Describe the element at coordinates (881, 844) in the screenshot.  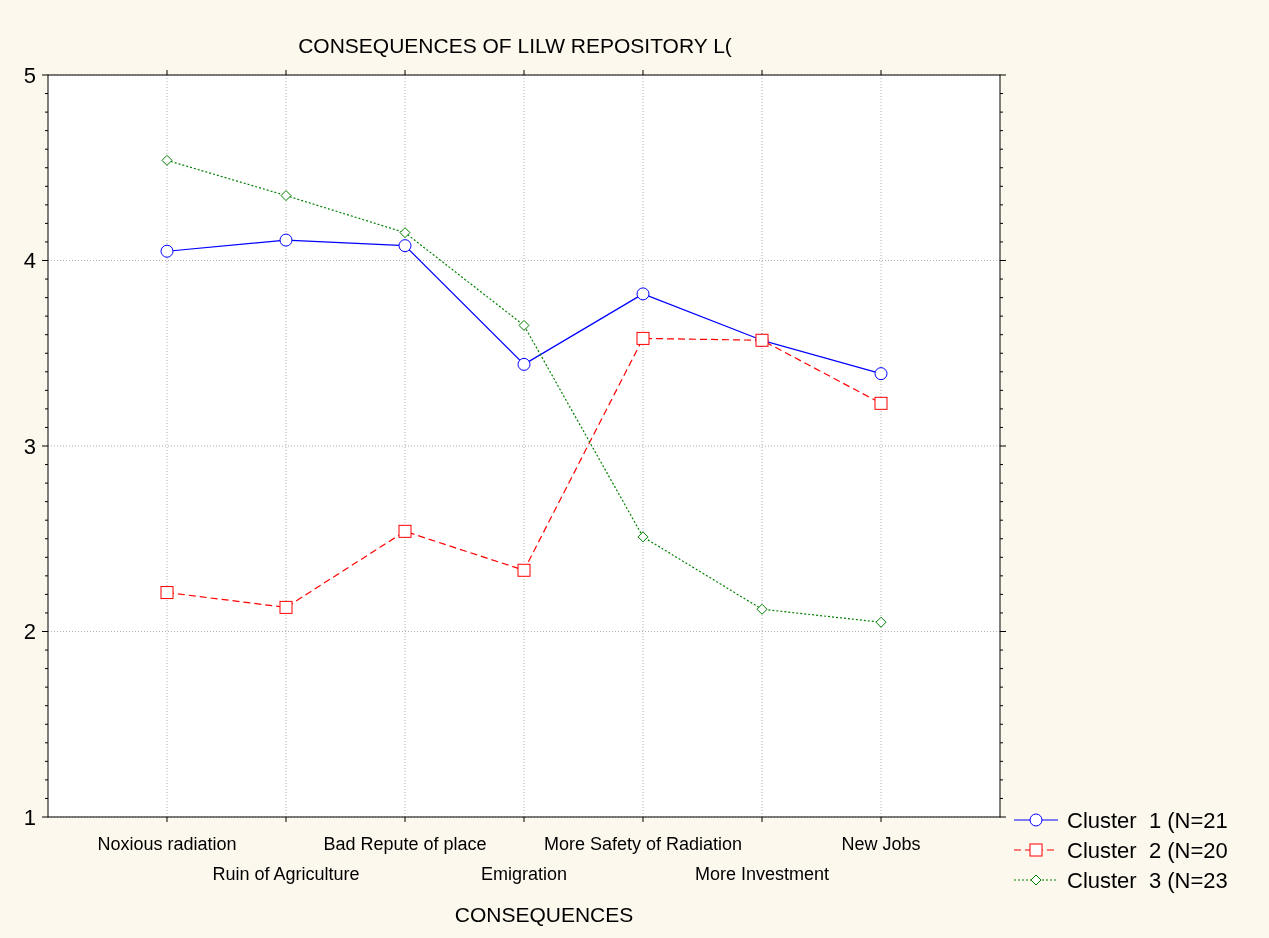
I see `x-tick-label: New Jobs` at that location.